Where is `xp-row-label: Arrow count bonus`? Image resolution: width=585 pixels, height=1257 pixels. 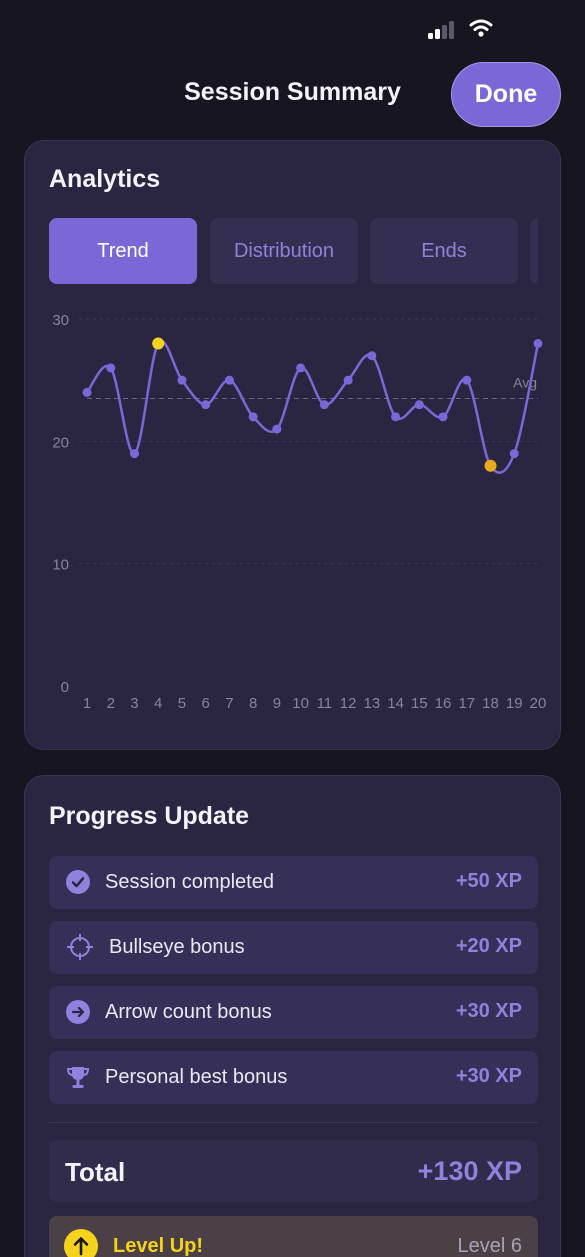 xp-row-label: Arrow count bonus is located at coordinates (188, 1012).